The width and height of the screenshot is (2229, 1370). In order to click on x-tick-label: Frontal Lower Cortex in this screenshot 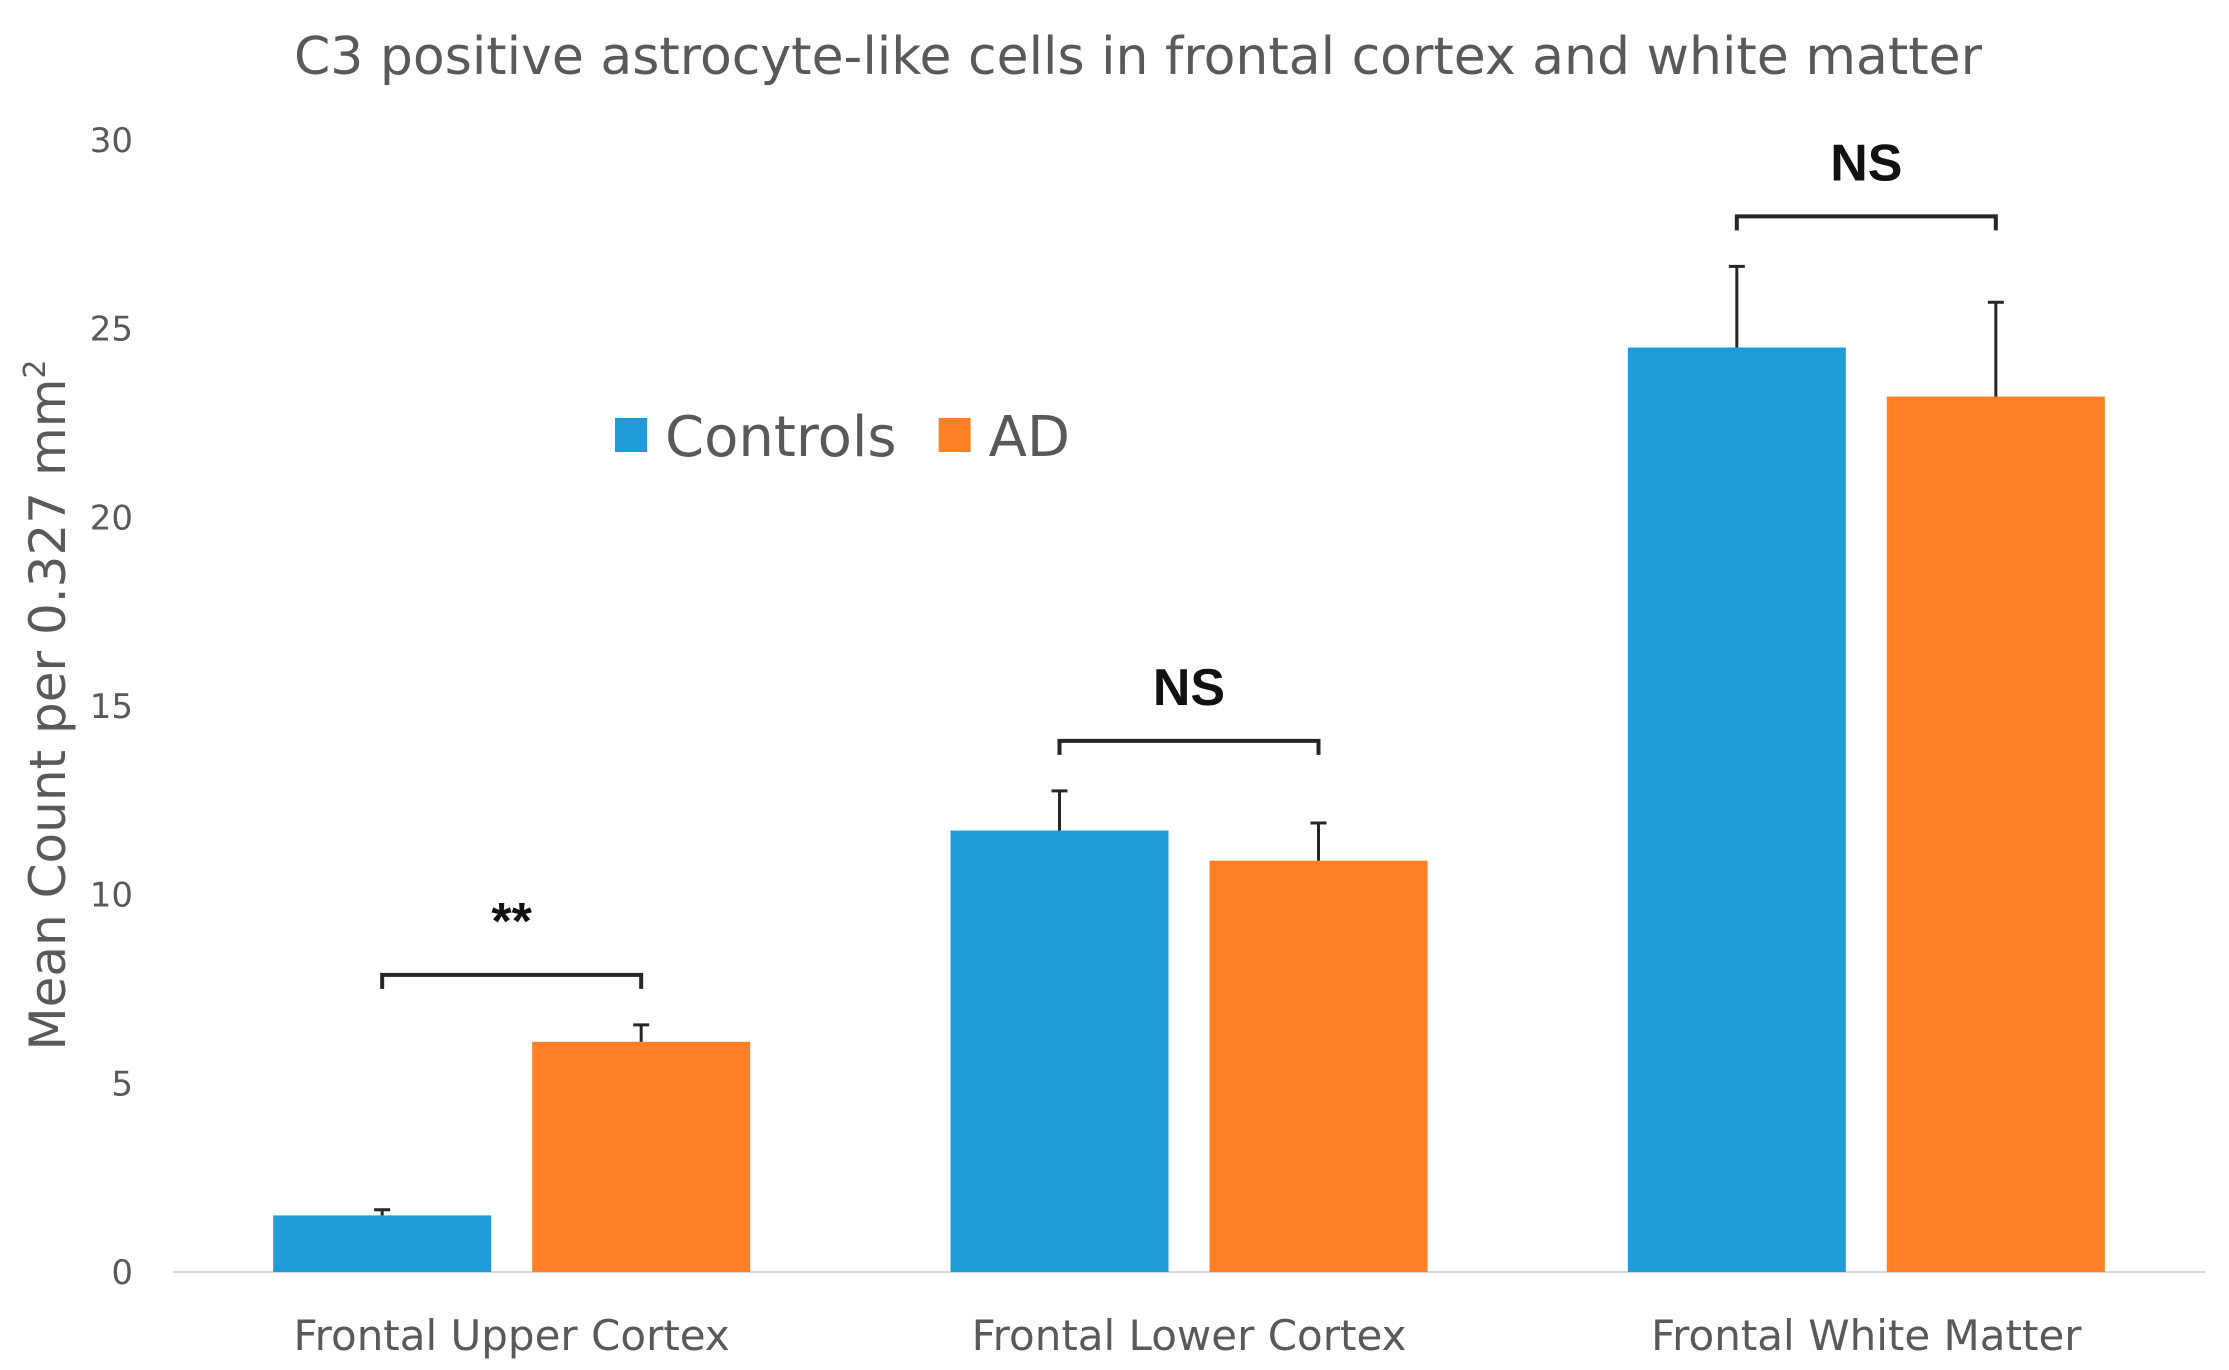, I will do `click(1189, 1335)`.